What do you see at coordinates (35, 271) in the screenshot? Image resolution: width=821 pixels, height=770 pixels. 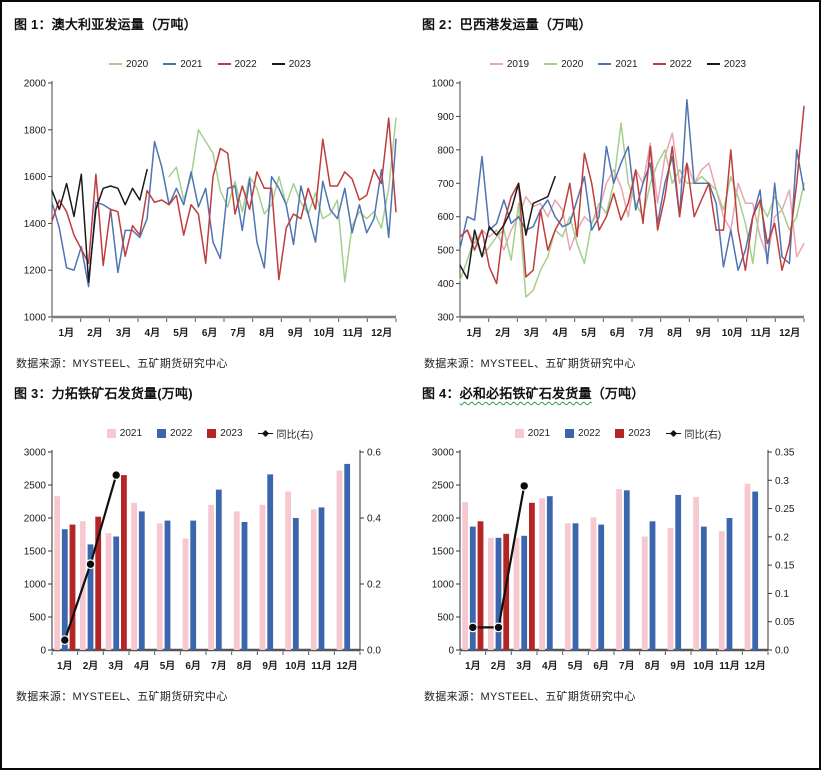 I see `svg-text: 1200` at bounding box center [35, 271].